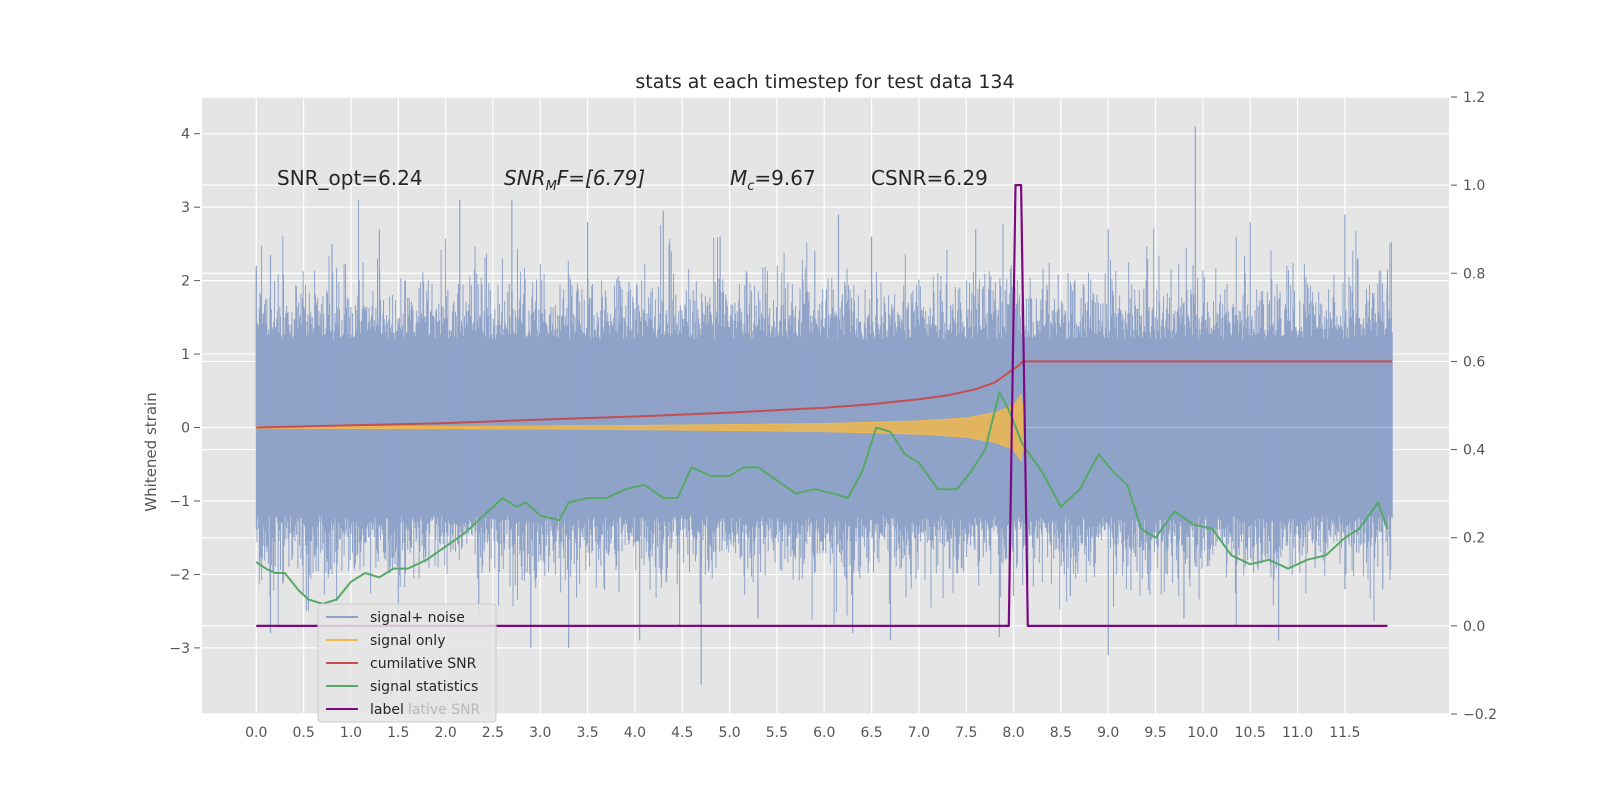  Describe the element at coordinates (1108, 733) in the screenshot. I see `x-tick-label: 9.0` at that location.